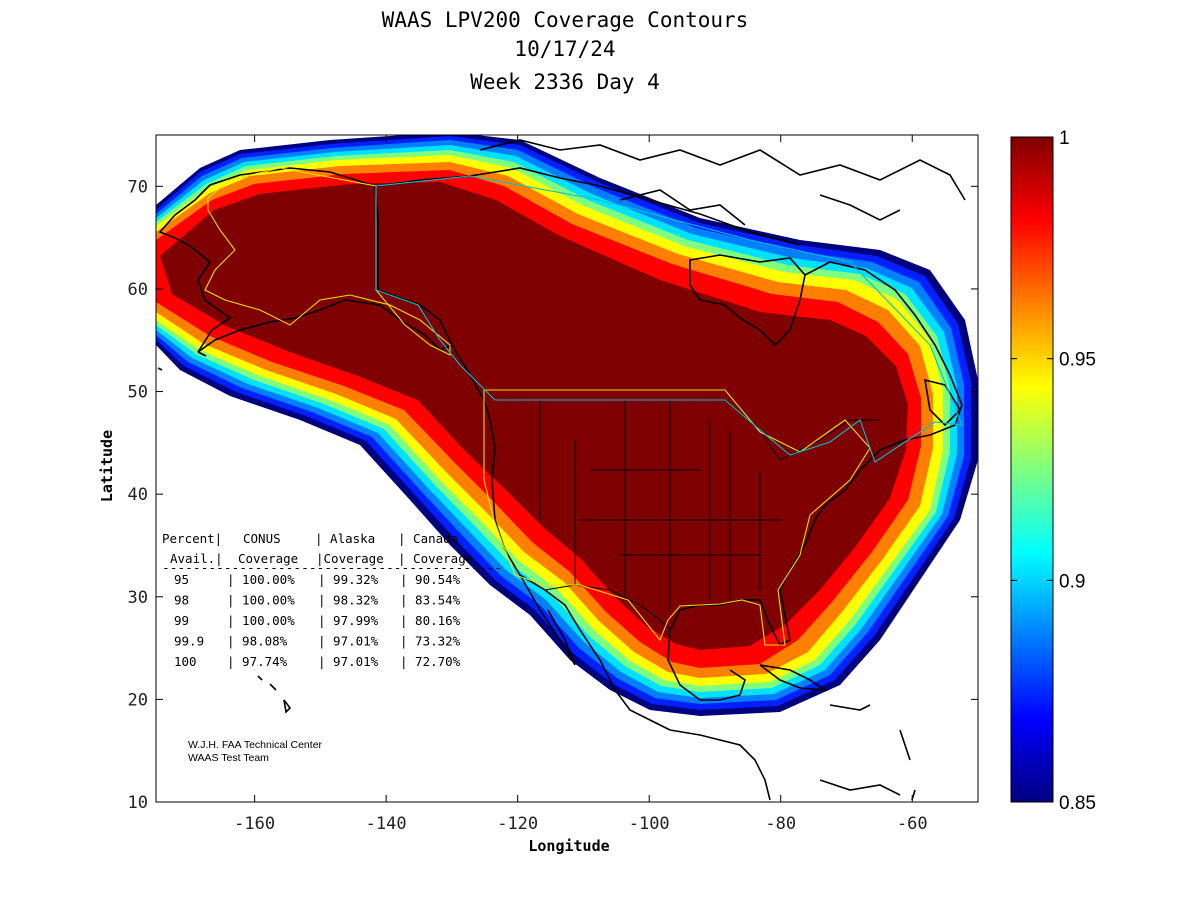 Image resolution: width=1200 pixels, height=900 pixels. Describe the element at coordinates (306, 260) in the screenshot. I see `coastline-alaska` at that location.